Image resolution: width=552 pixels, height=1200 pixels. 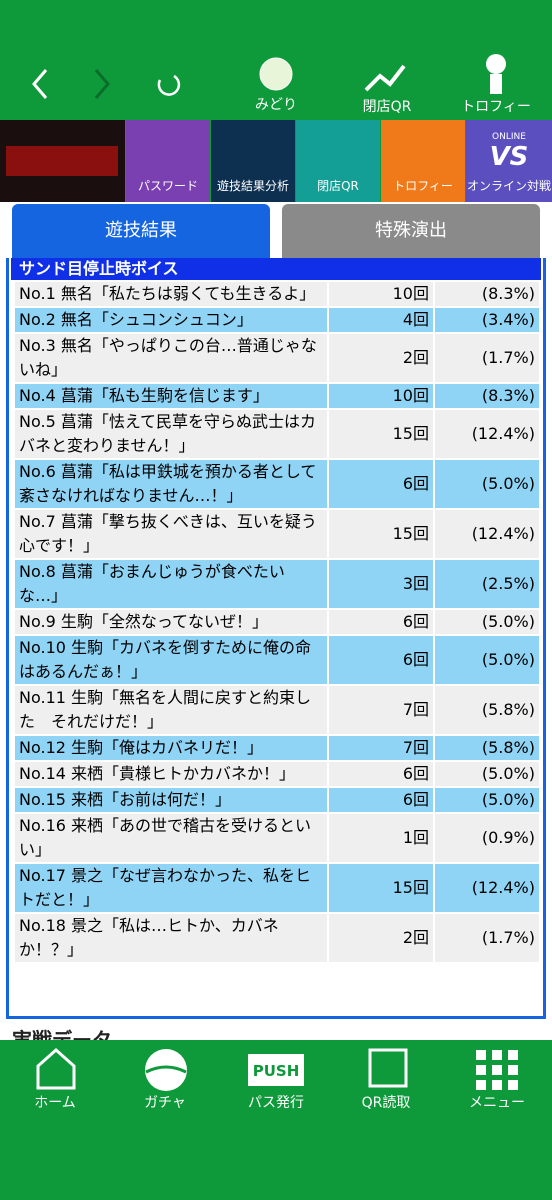 I want to click on tile-label: 閉店QR, so click(x=338, y=186).